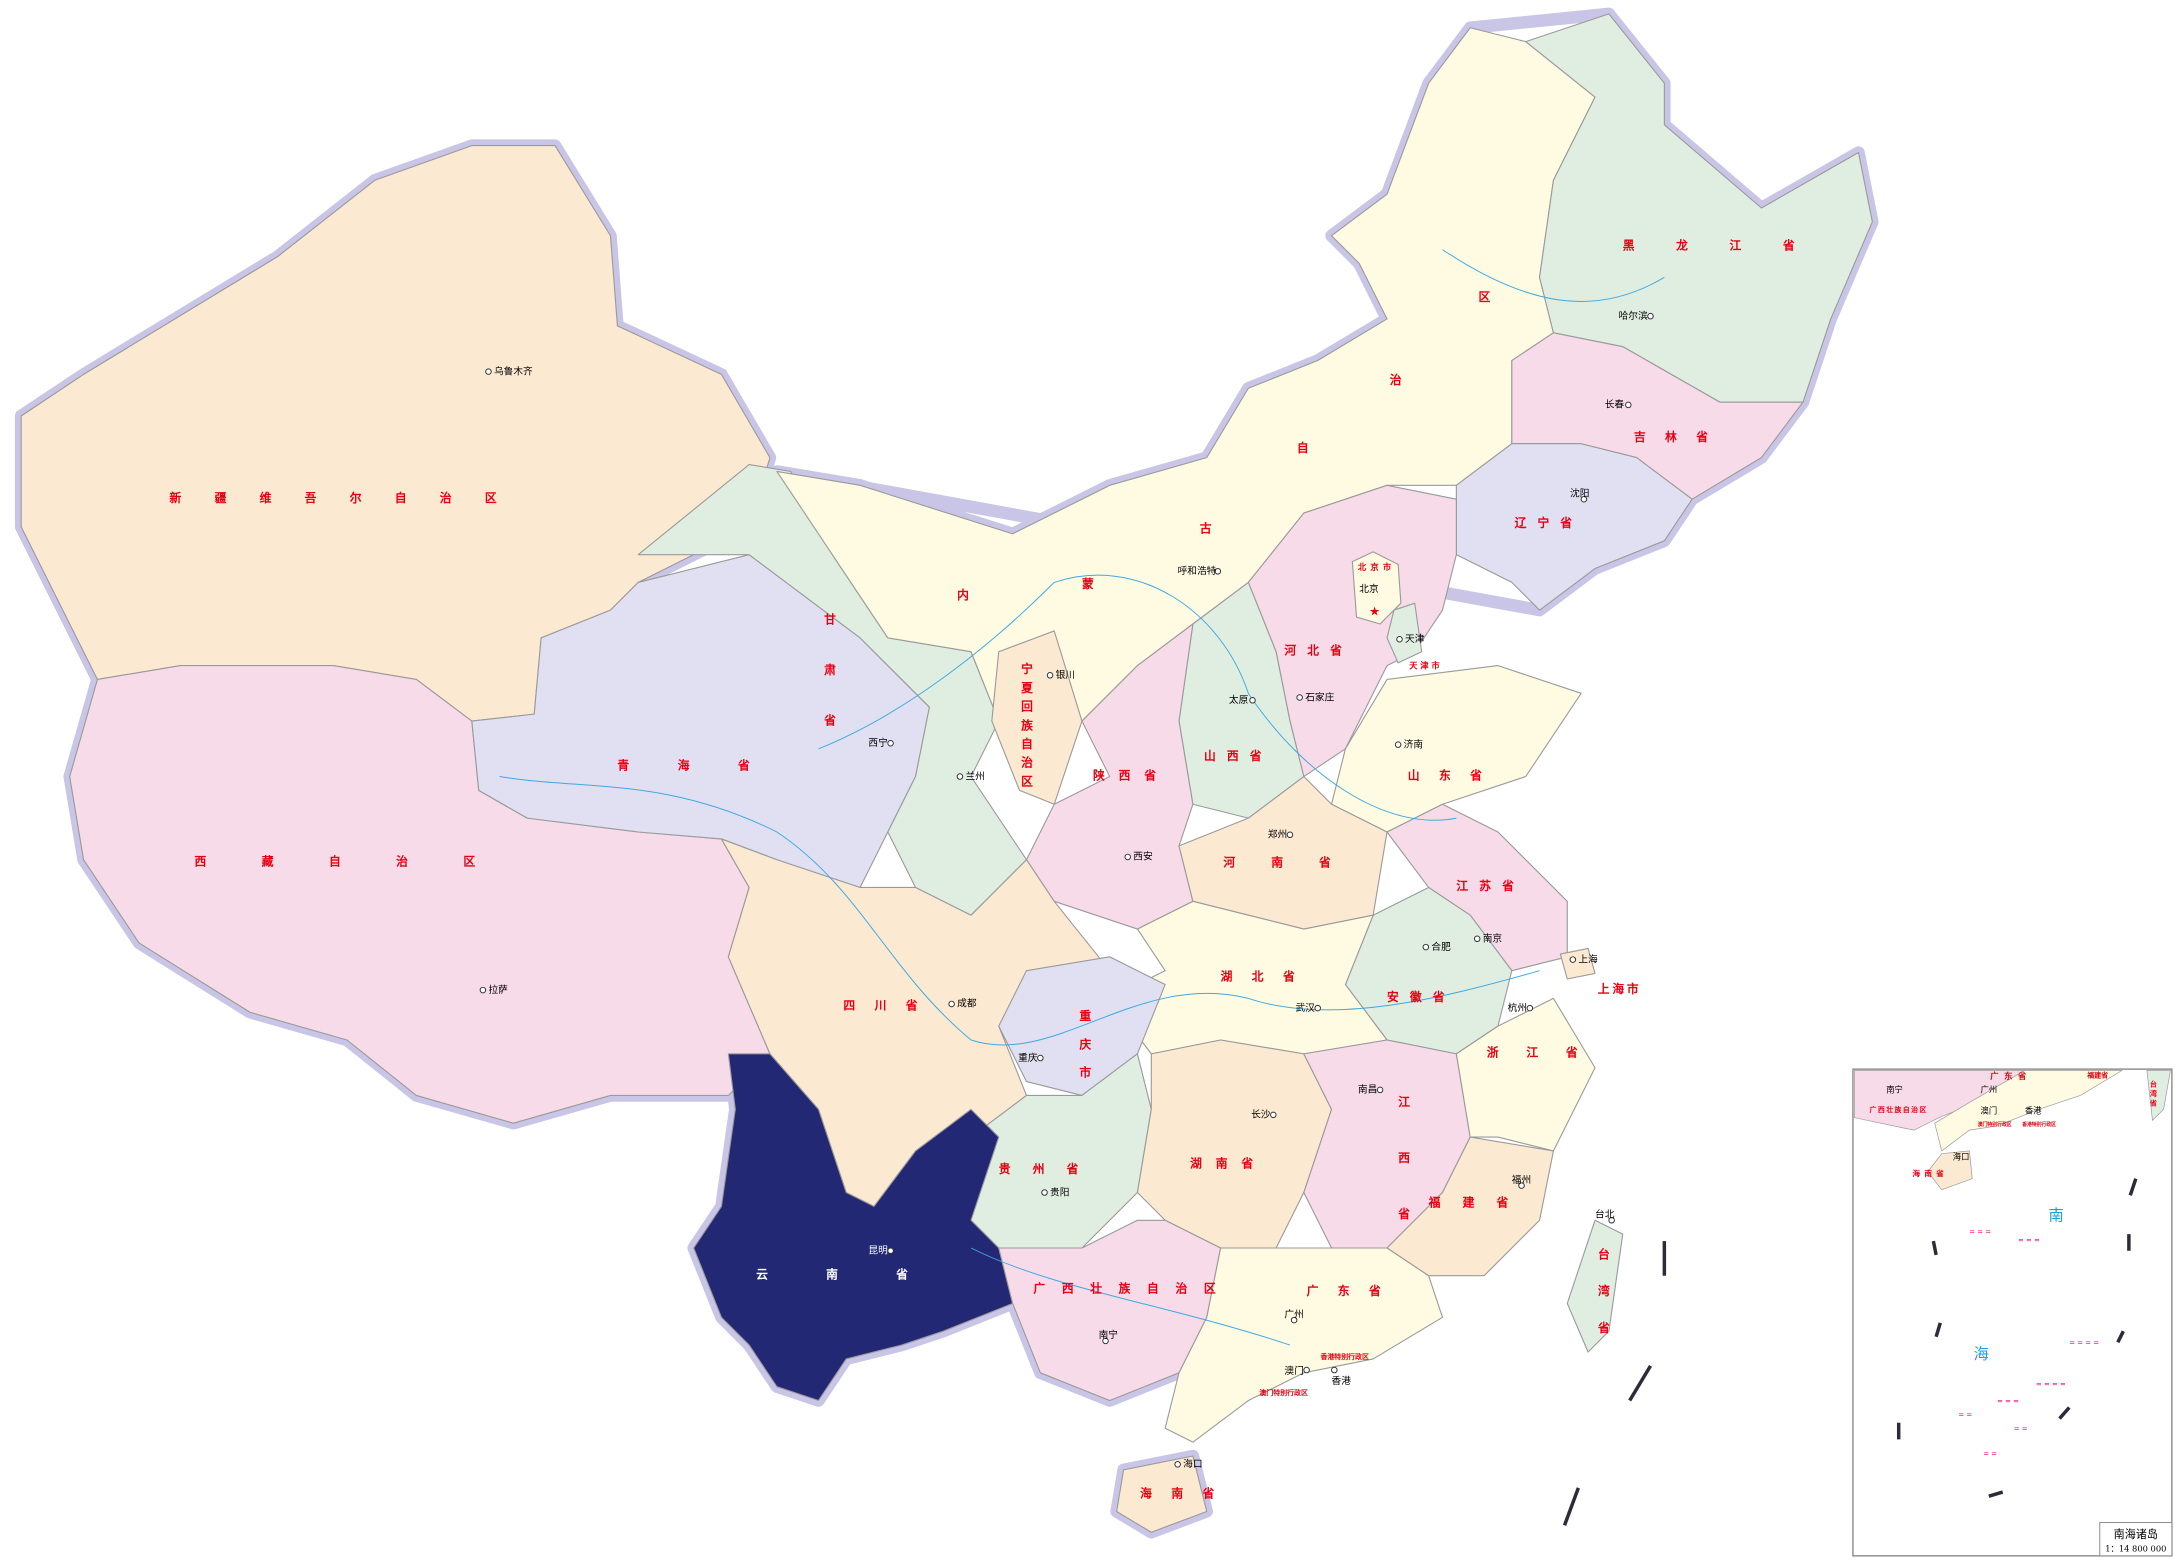  Describe the element at coordinates (1493, 938) in the screenshot. I see `city-nanjing: 南京` at that location.